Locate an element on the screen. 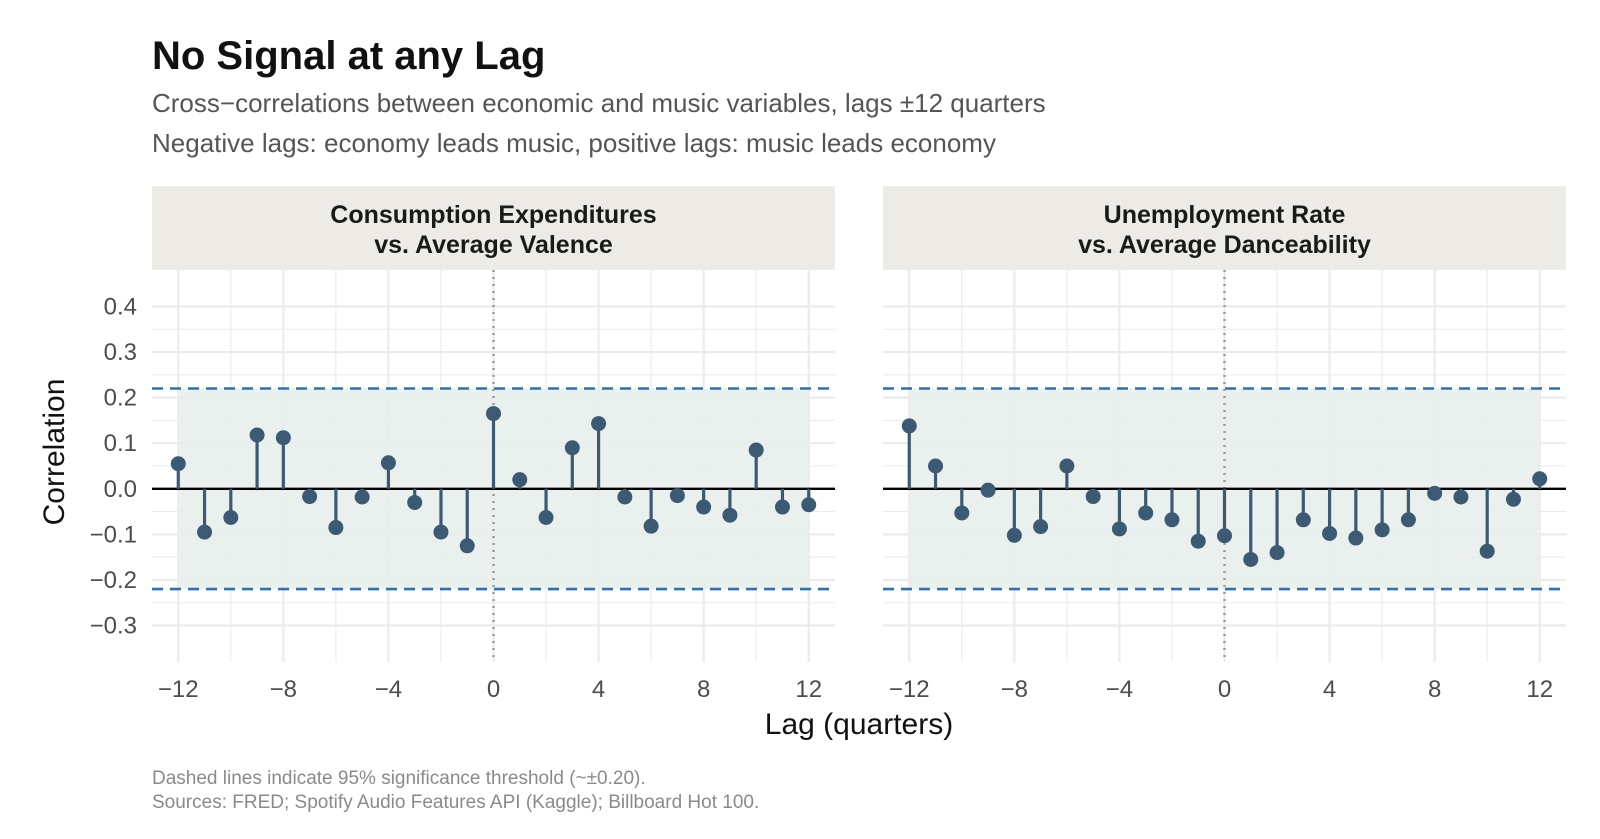 Image resolution: width=1600 pixels, height=839 pixels. panel-1-x-tick-label: −12 is located at coordinates (178, 689).